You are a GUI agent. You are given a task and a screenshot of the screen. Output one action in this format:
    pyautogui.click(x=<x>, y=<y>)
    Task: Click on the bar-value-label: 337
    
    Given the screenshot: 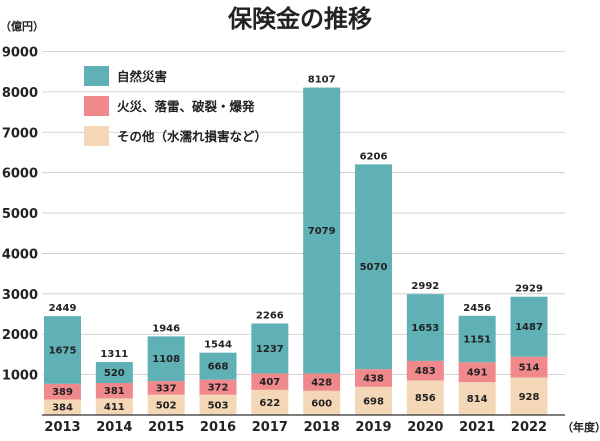 What is the action you would take?
    pyautogui.click(x=166, y=388)
    